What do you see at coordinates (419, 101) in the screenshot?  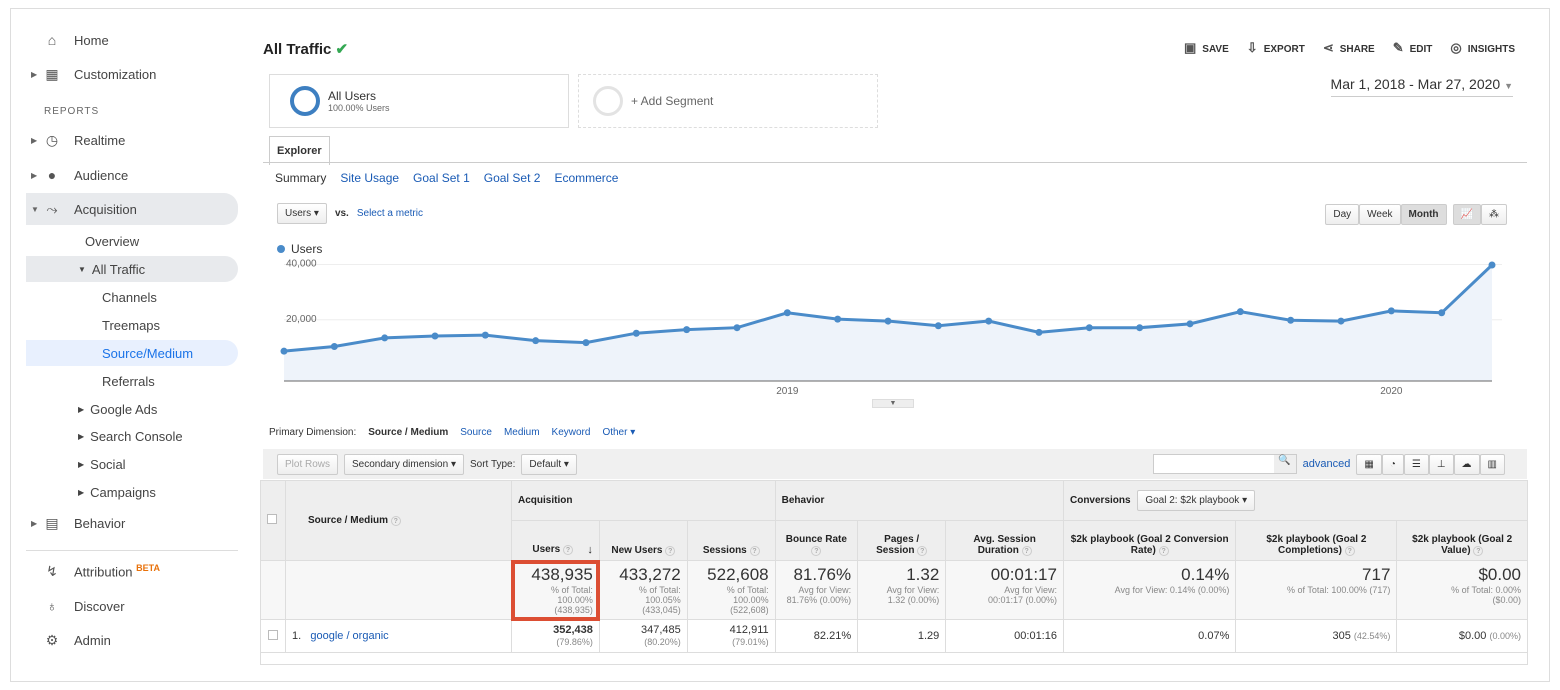 I see `segment-all-users: All Users 100.00% Users` at bounding box center [419, 101].